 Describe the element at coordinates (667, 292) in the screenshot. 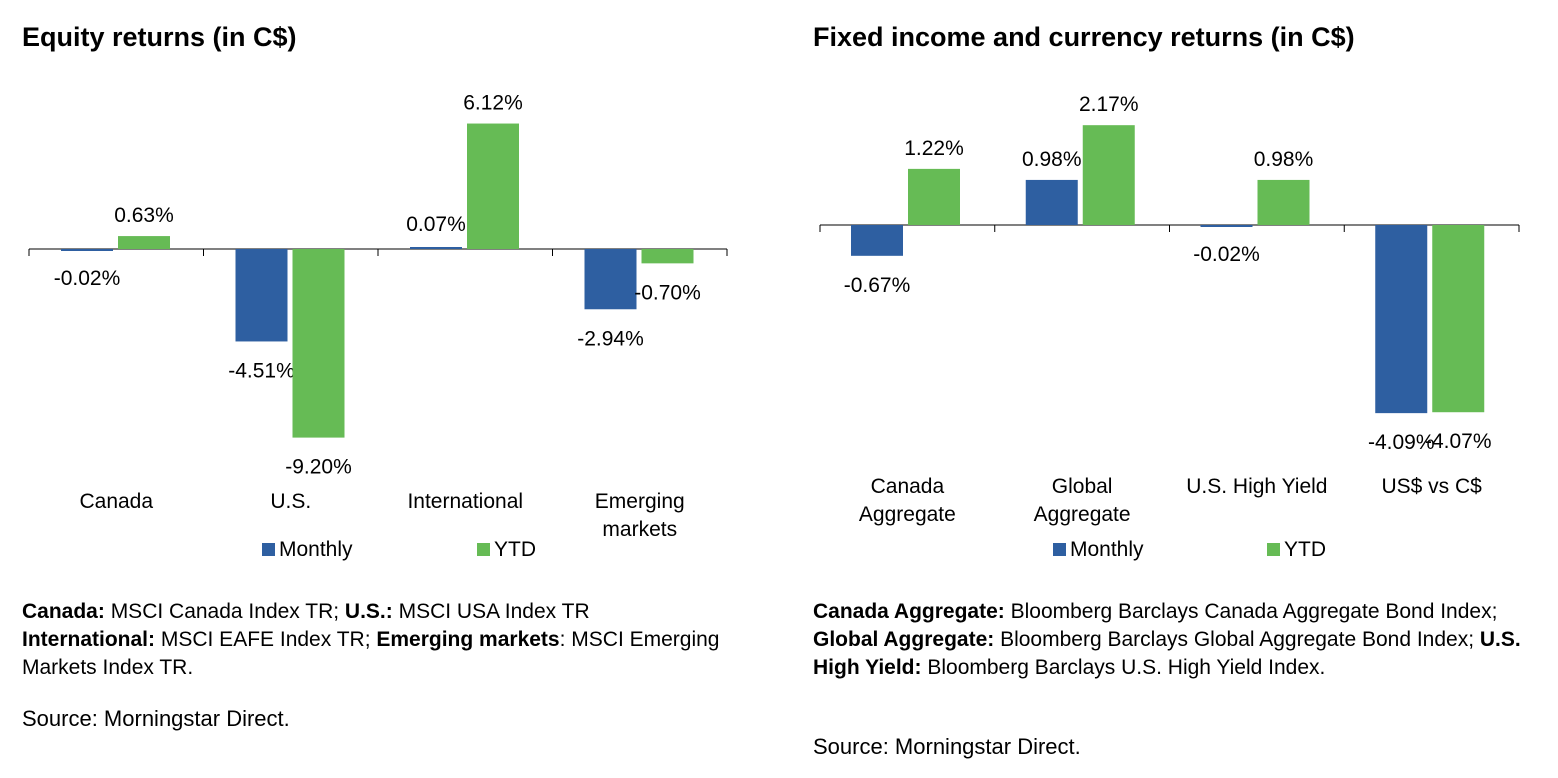

I see `data-label-ytd-3: -0.70%` at that location.